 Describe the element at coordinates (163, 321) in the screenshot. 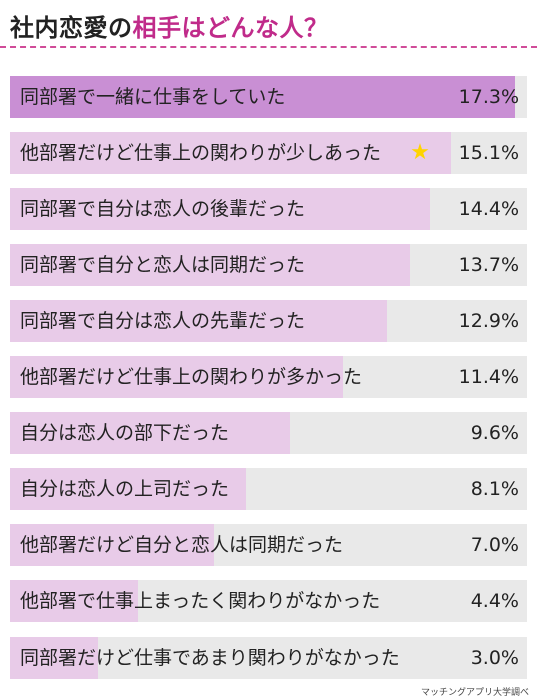

I see `bar-label: 同部署で自分は恋人の先輩だった` at that location.